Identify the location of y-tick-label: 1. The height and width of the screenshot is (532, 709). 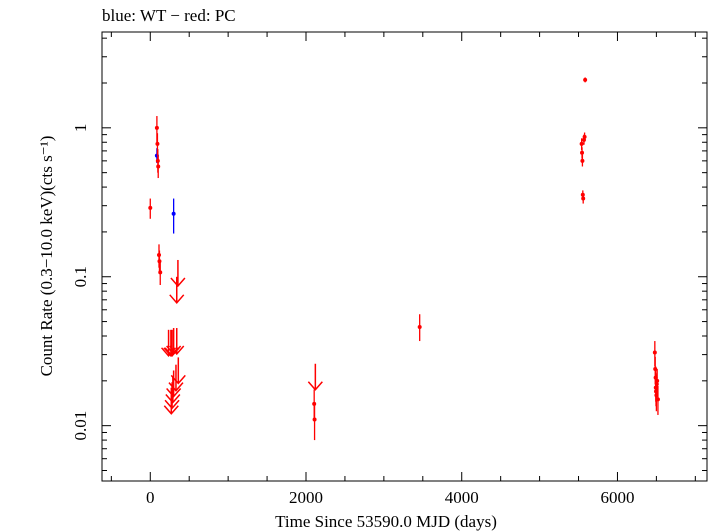
(80, 128).